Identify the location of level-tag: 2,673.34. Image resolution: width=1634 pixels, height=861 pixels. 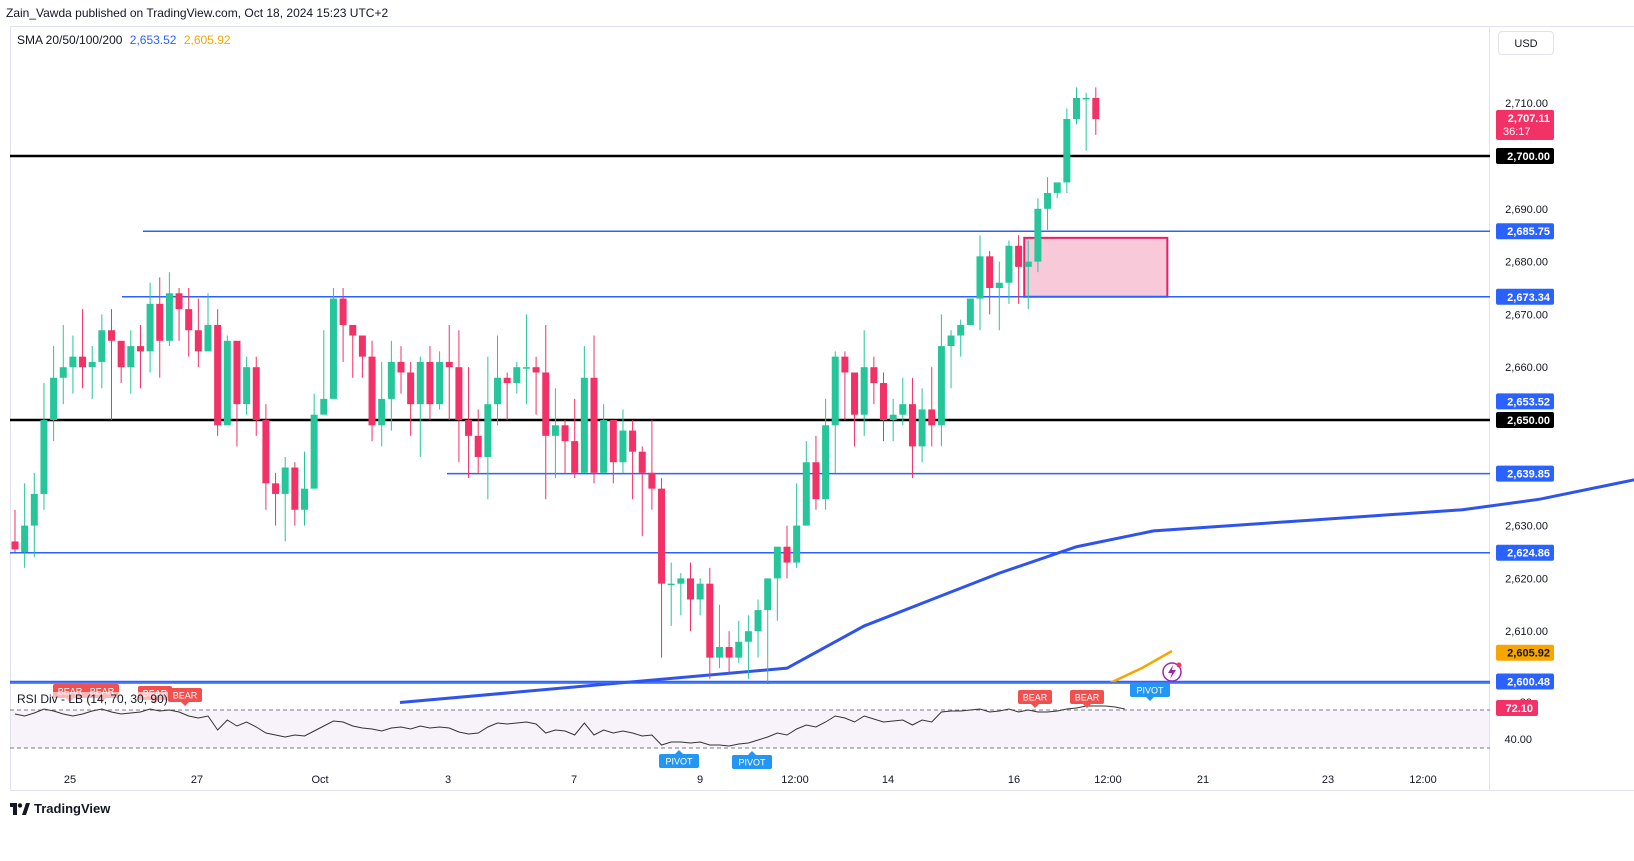
(1525, 296).